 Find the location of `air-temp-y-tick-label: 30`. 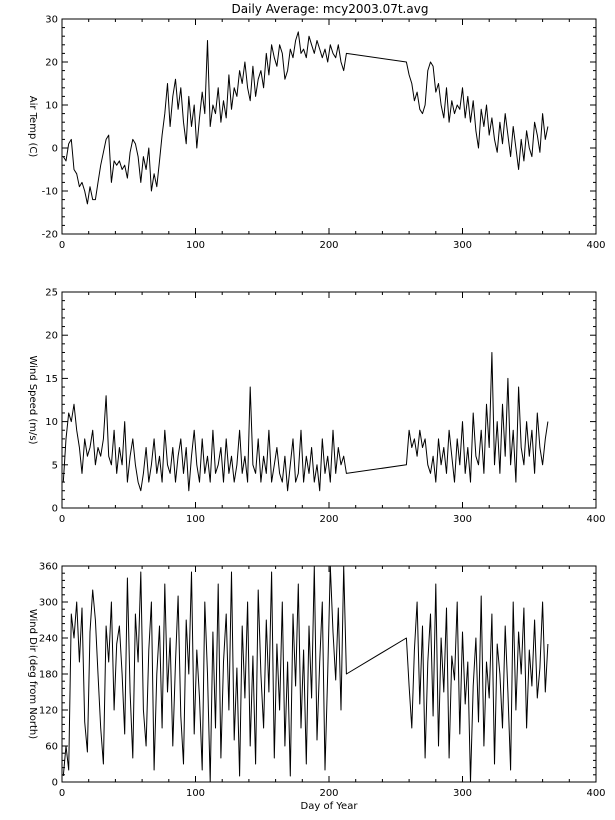

air-temp-y-tick-label: 30 is located at coordinates (51, 20).